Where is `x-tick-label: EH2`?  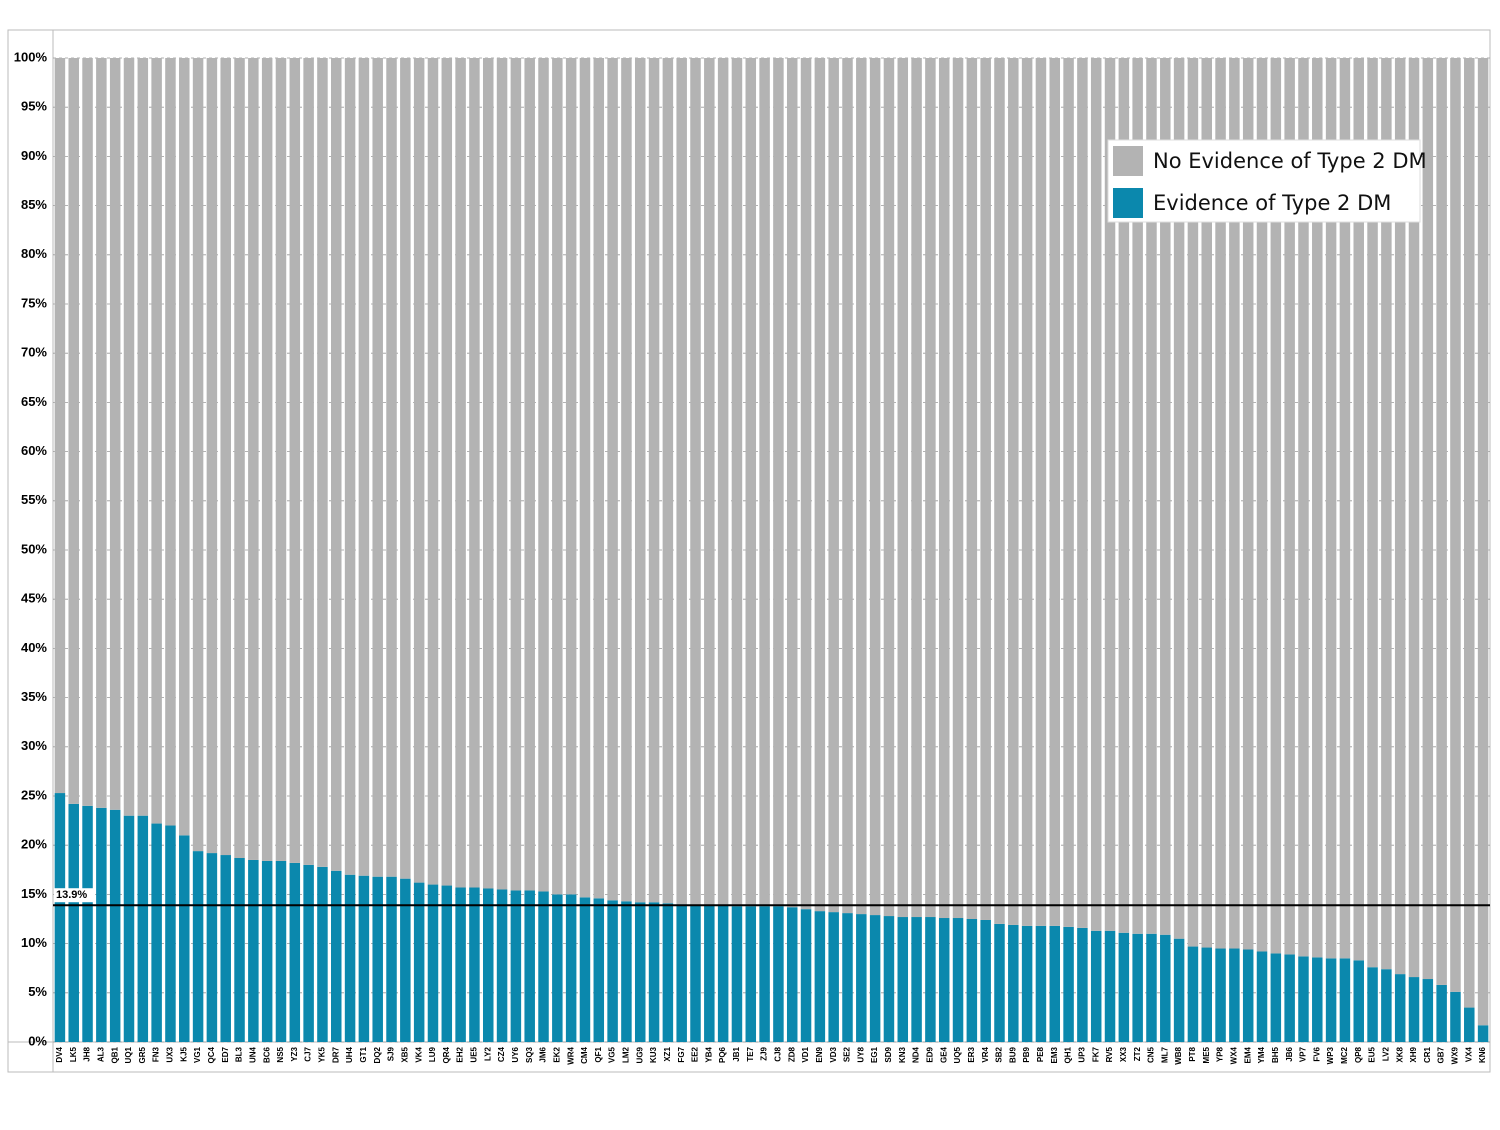
x-tick-label: EH2 is located at coordinates (460, 1054).